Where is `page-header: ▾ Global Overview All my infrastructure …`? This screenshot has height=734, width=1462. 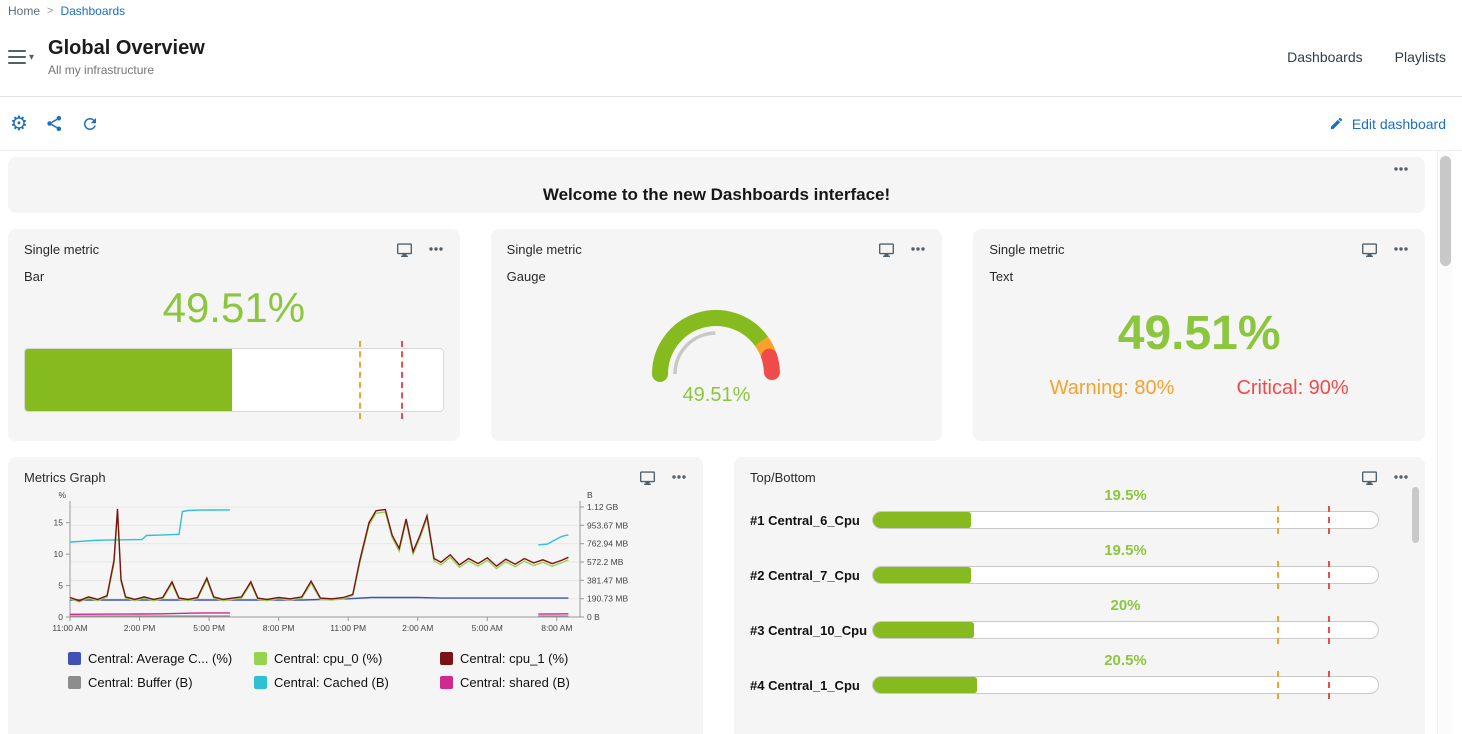
page-header: ▾ Global Overview All my infrastructure … is located at coordinates (731, 59).